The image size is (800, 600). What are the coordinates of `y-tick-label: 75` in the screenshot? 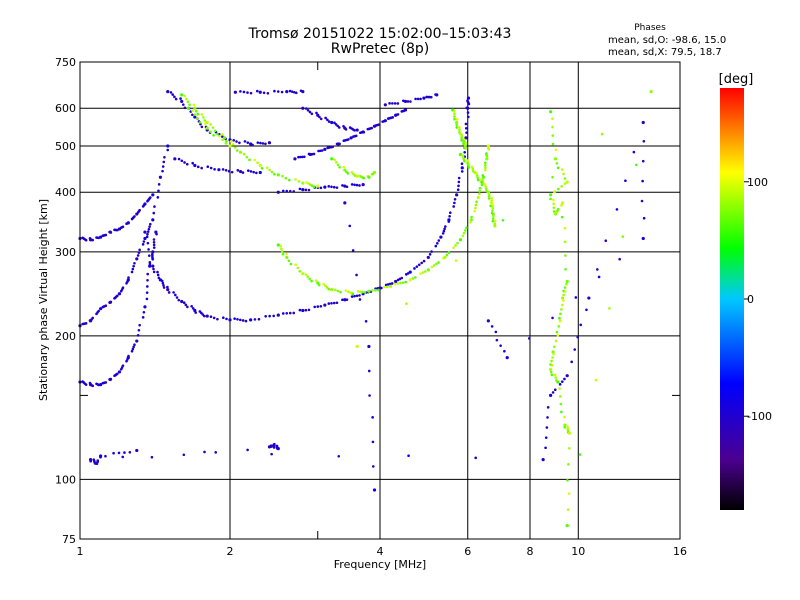 It's located at (69, 539).